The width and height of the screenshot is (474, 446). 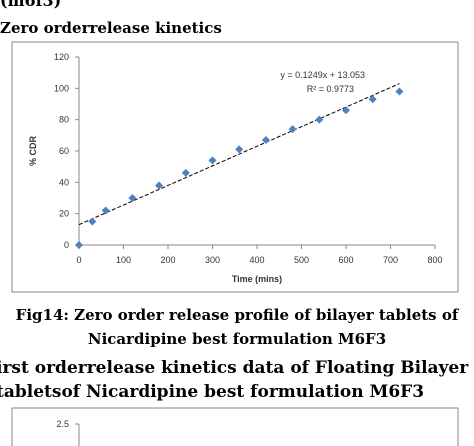 What do you see at coordinates (322, 75) in the screenshot?
I see `trend-equation: y = 0.1249x + 13.053` at bounding box center [322, 75].